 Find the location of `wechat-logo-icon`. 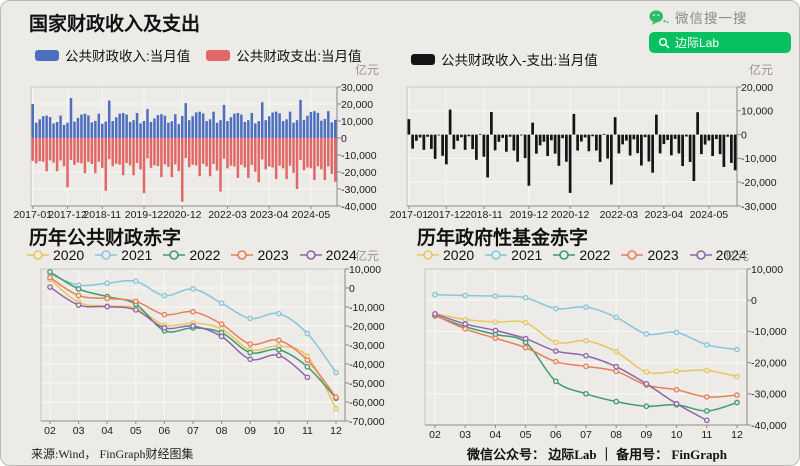

wechat-logo-icon is located at coordinates (659, 17).